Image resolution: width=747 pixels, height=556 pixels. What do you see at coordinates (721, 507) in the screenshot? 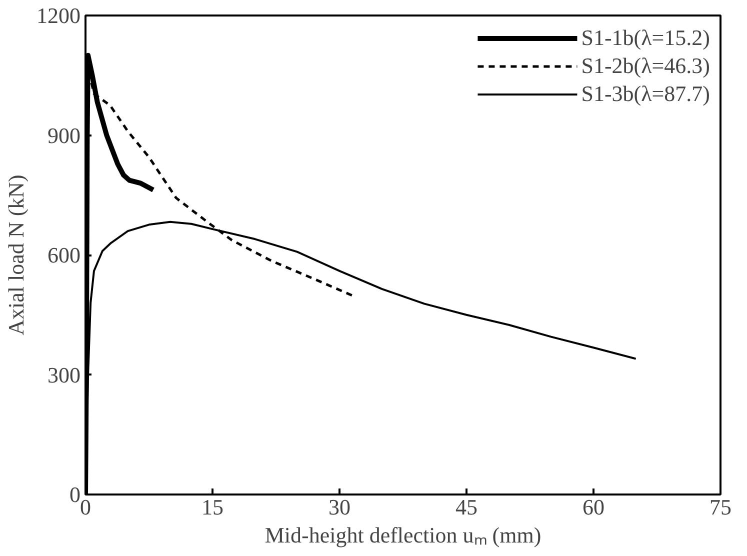
I see `x-tick-label: 75` at bounding box center [721, 507].